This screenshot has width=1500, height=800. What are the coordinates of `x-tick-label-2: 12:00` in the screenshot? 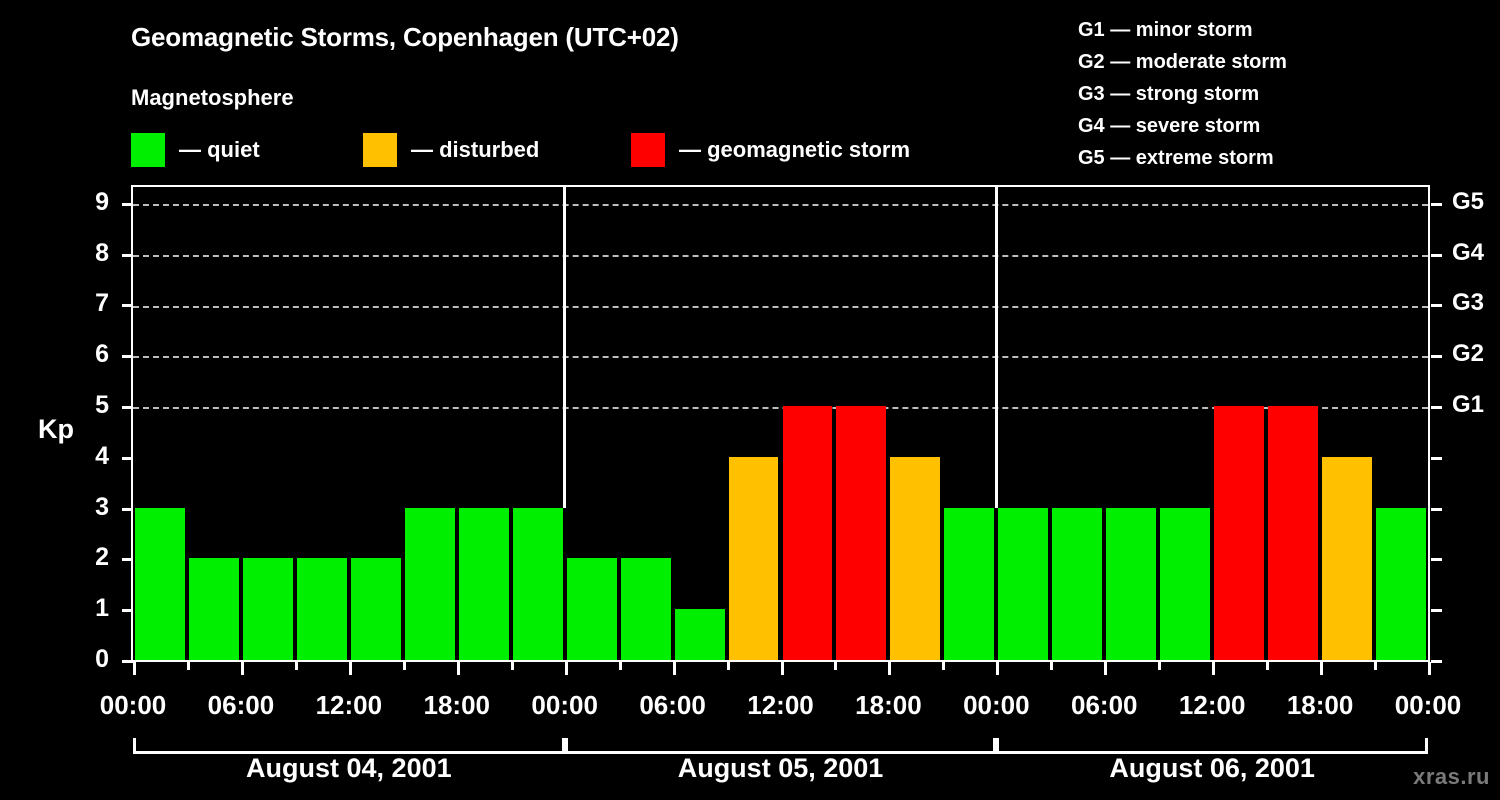 It's located at (349, 705).